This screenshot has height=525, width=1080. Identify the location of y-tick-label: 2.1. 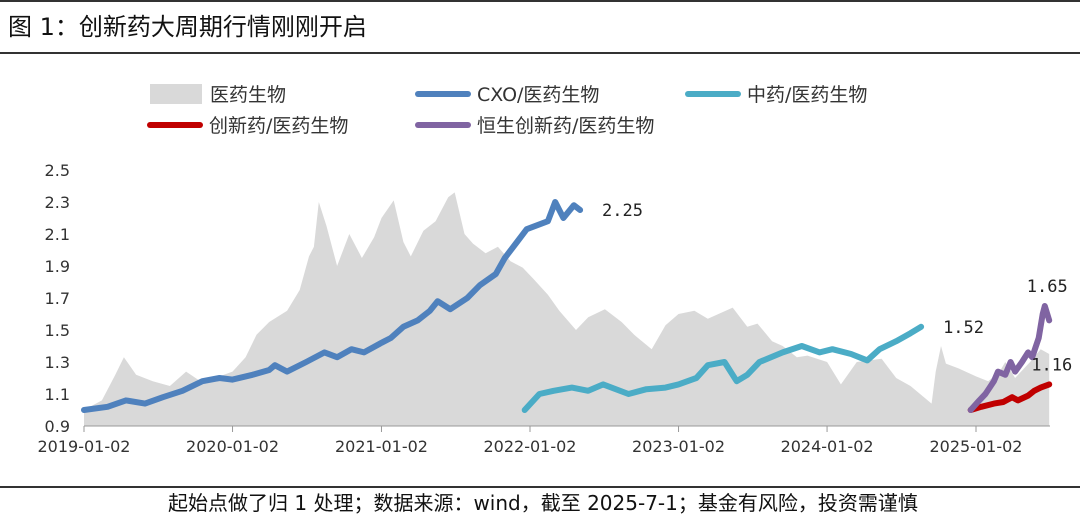
(57, 234).